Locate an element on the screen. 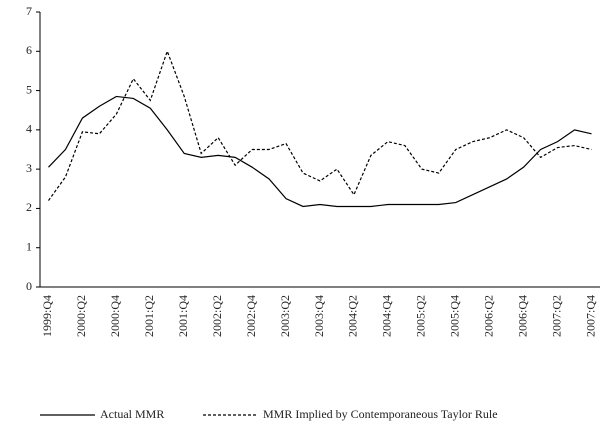 The width and height of the screenshot is (607, 434). legend-label: Actual MMR is located at coordinates (132, 414).